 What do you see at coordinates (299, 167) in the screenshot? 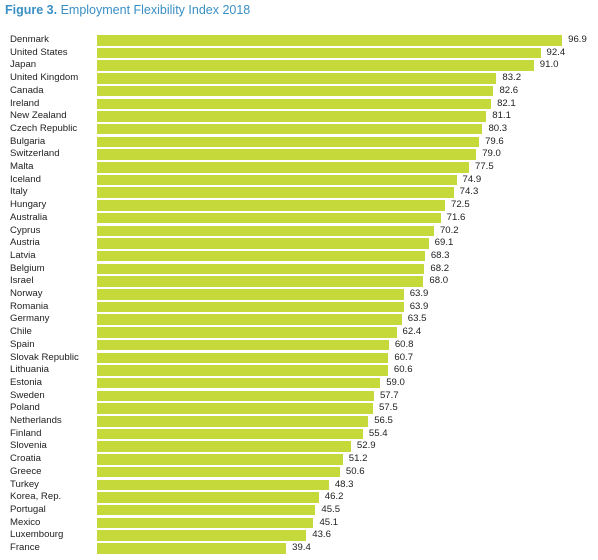
I see `bar-row: Malta 77.5` at bounding box center [299, 167].